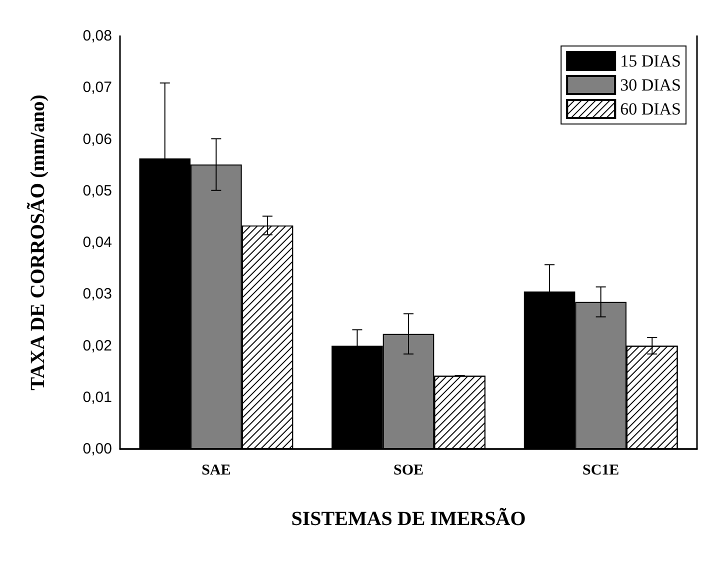 This screenshot has width=716, height=563. I want to click on y-tick-label: 0,01, so click(97, 397).